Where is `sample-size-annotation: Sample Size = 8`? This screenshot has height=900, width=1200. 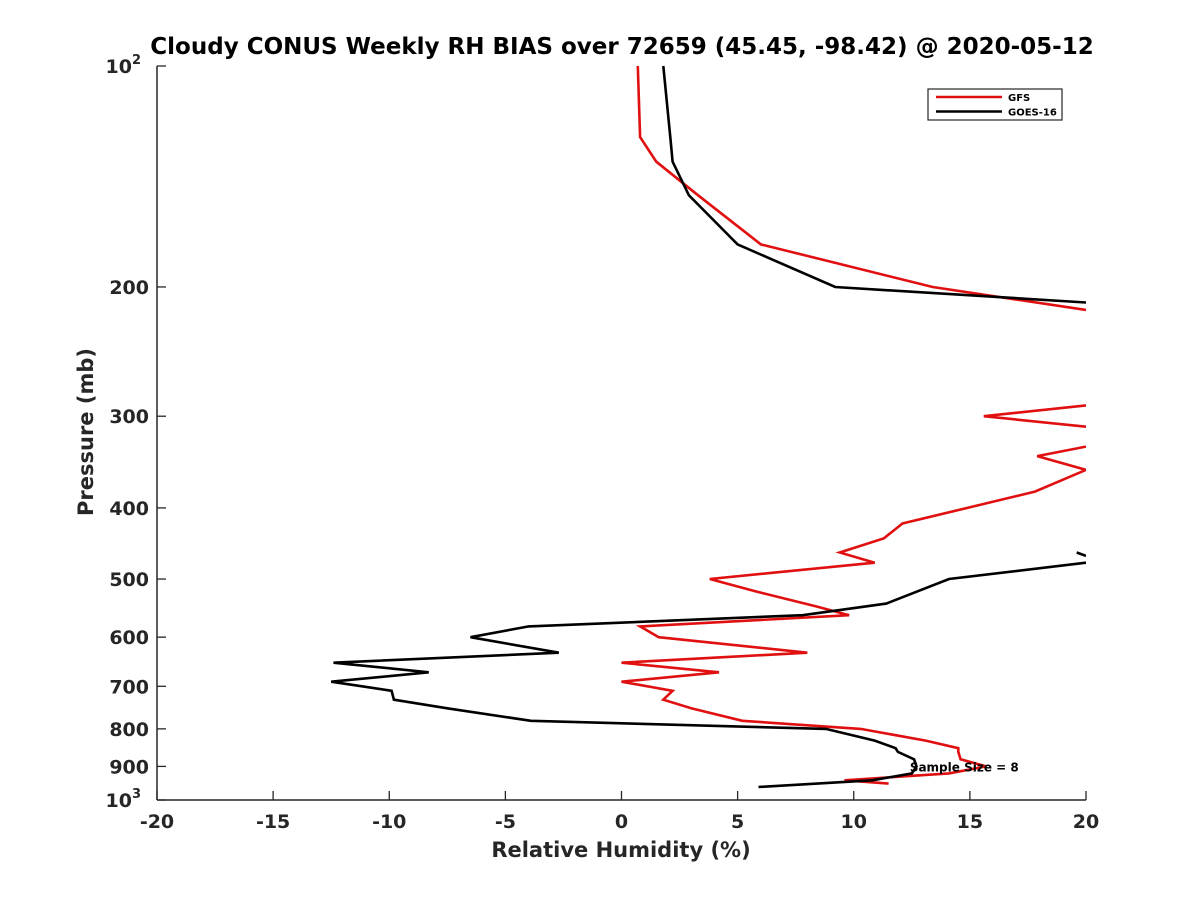 sample-size-annotation: Sample Size = 8 is located at coordinates (964, 767).